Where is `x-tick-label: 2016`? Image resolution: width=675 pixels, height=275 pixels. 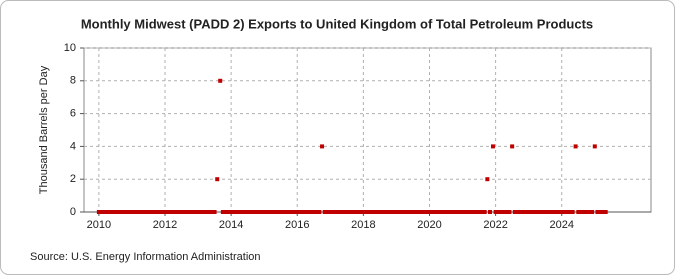 x-tick-label: 2016 is located at coordinates (297, 225).